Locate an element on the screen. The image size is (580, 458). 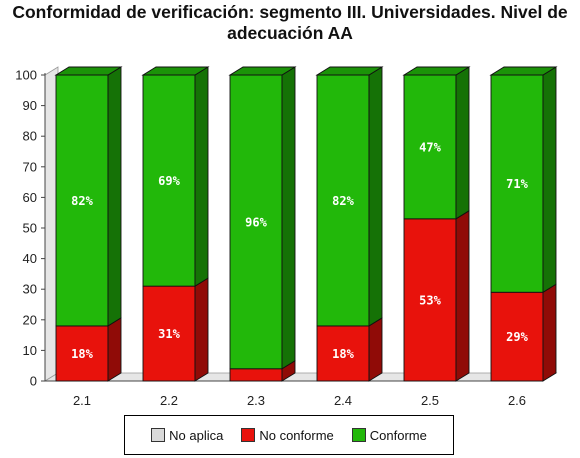
data-label-no-conforme-2.4: 18% is located at coordinates (343, 354).